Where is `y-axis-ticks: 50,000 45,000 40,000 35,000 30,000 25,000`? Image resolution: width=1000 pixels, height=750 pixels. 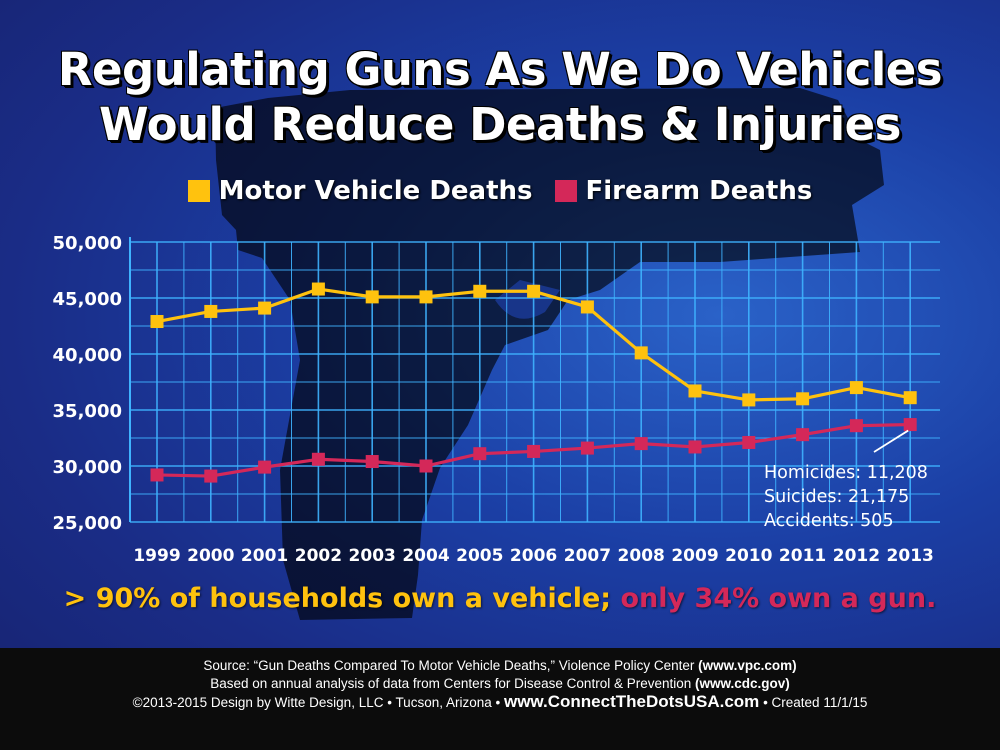
y-axis-ticks: 50,000 45,000 40,000 35,000 30,000 25,000 is located at coordinates (87, 383).